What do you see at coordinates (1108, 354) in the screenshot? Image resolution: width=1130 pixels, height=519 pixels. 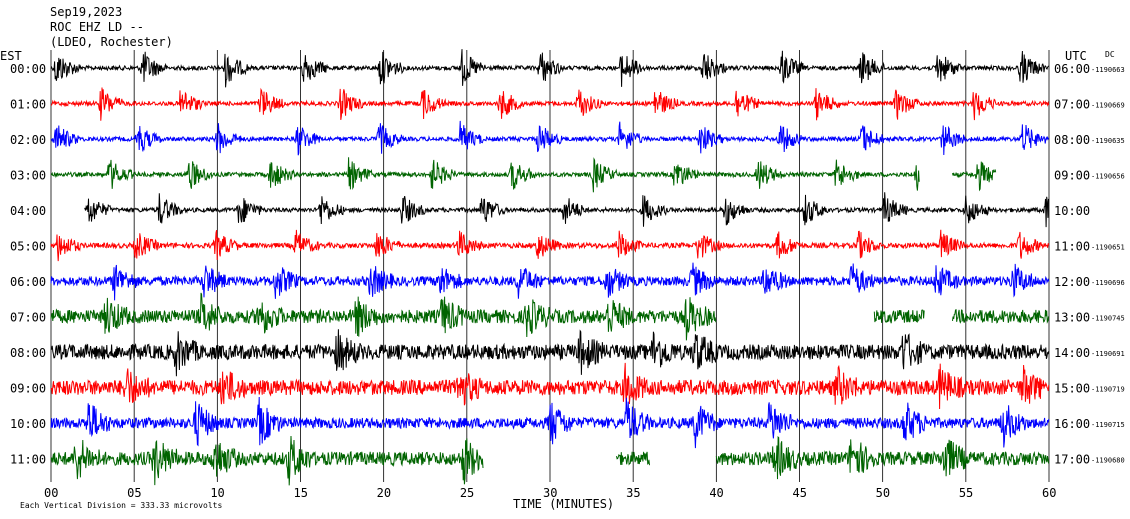 I see `dc-offset-label: -1190691` at bounding box center [1108, 354].